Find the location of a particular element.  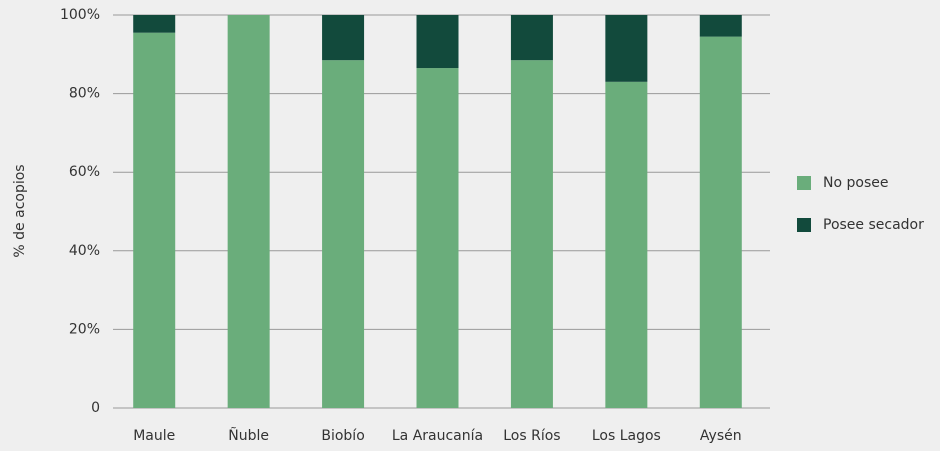

x-tick-label: Los Lagos is located at coordinates (626, 436).